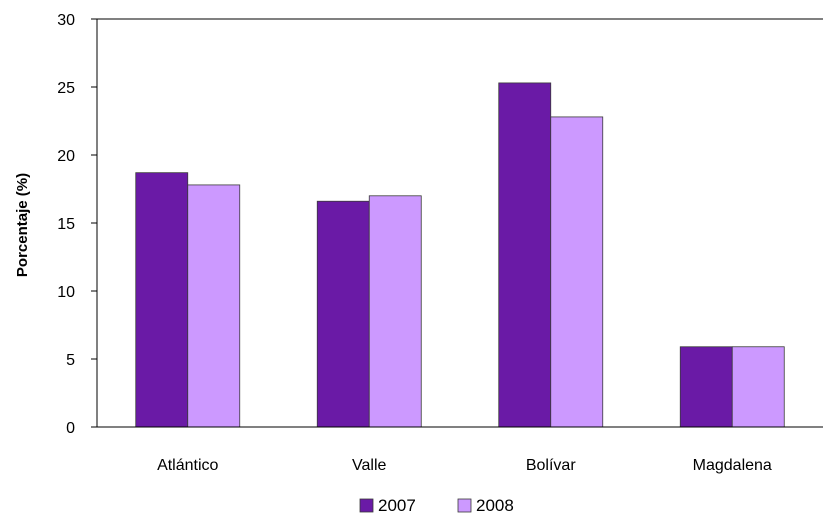 This screenshot has height=521, width=827. Describe the element at coordinates (369, 465) in the screenshot. I see `x-category-label: Valle` at that location.